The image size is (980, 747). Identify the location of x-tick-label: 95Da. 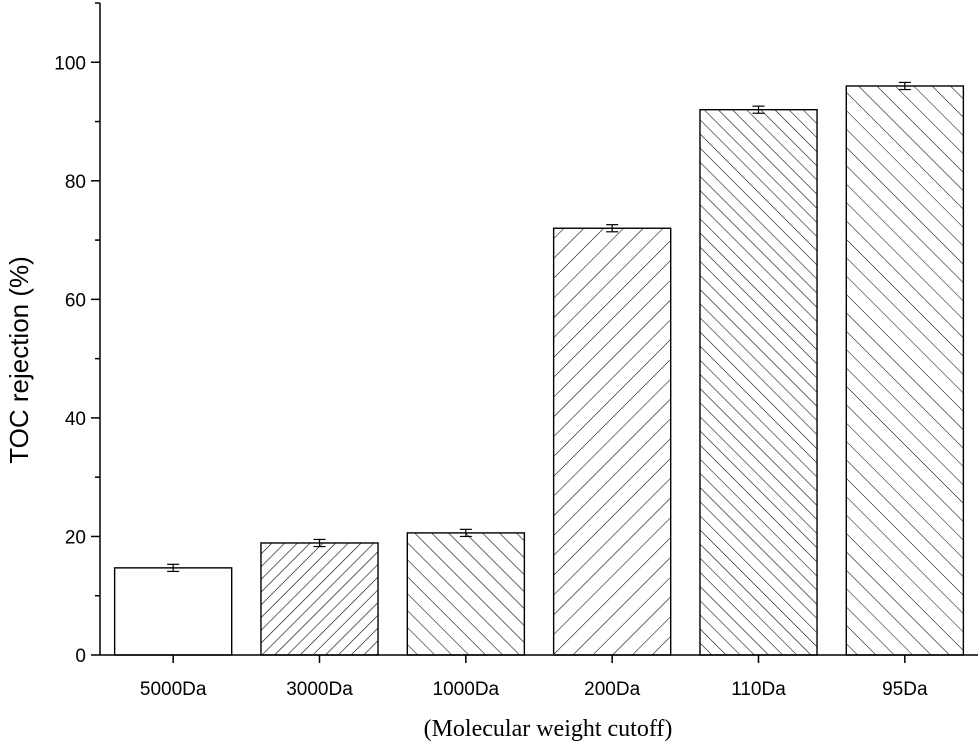
(905, 689).